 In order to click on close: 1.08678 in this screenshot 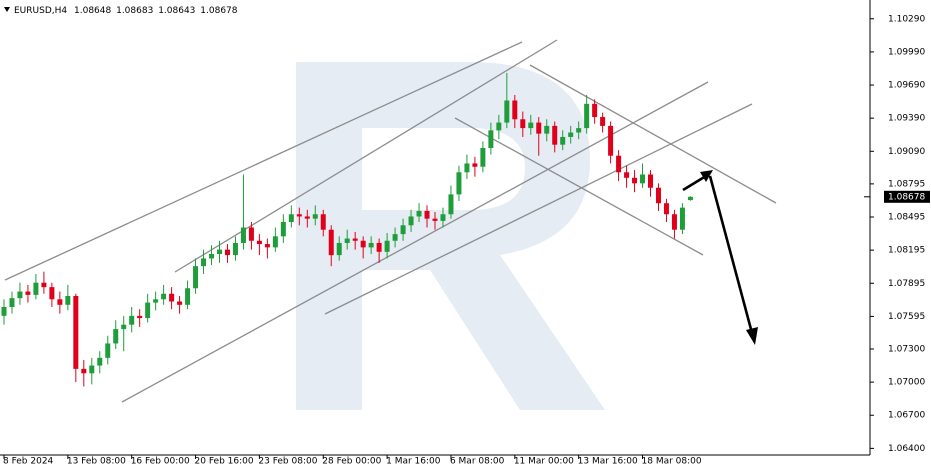, I will do `click(218, 11)`.